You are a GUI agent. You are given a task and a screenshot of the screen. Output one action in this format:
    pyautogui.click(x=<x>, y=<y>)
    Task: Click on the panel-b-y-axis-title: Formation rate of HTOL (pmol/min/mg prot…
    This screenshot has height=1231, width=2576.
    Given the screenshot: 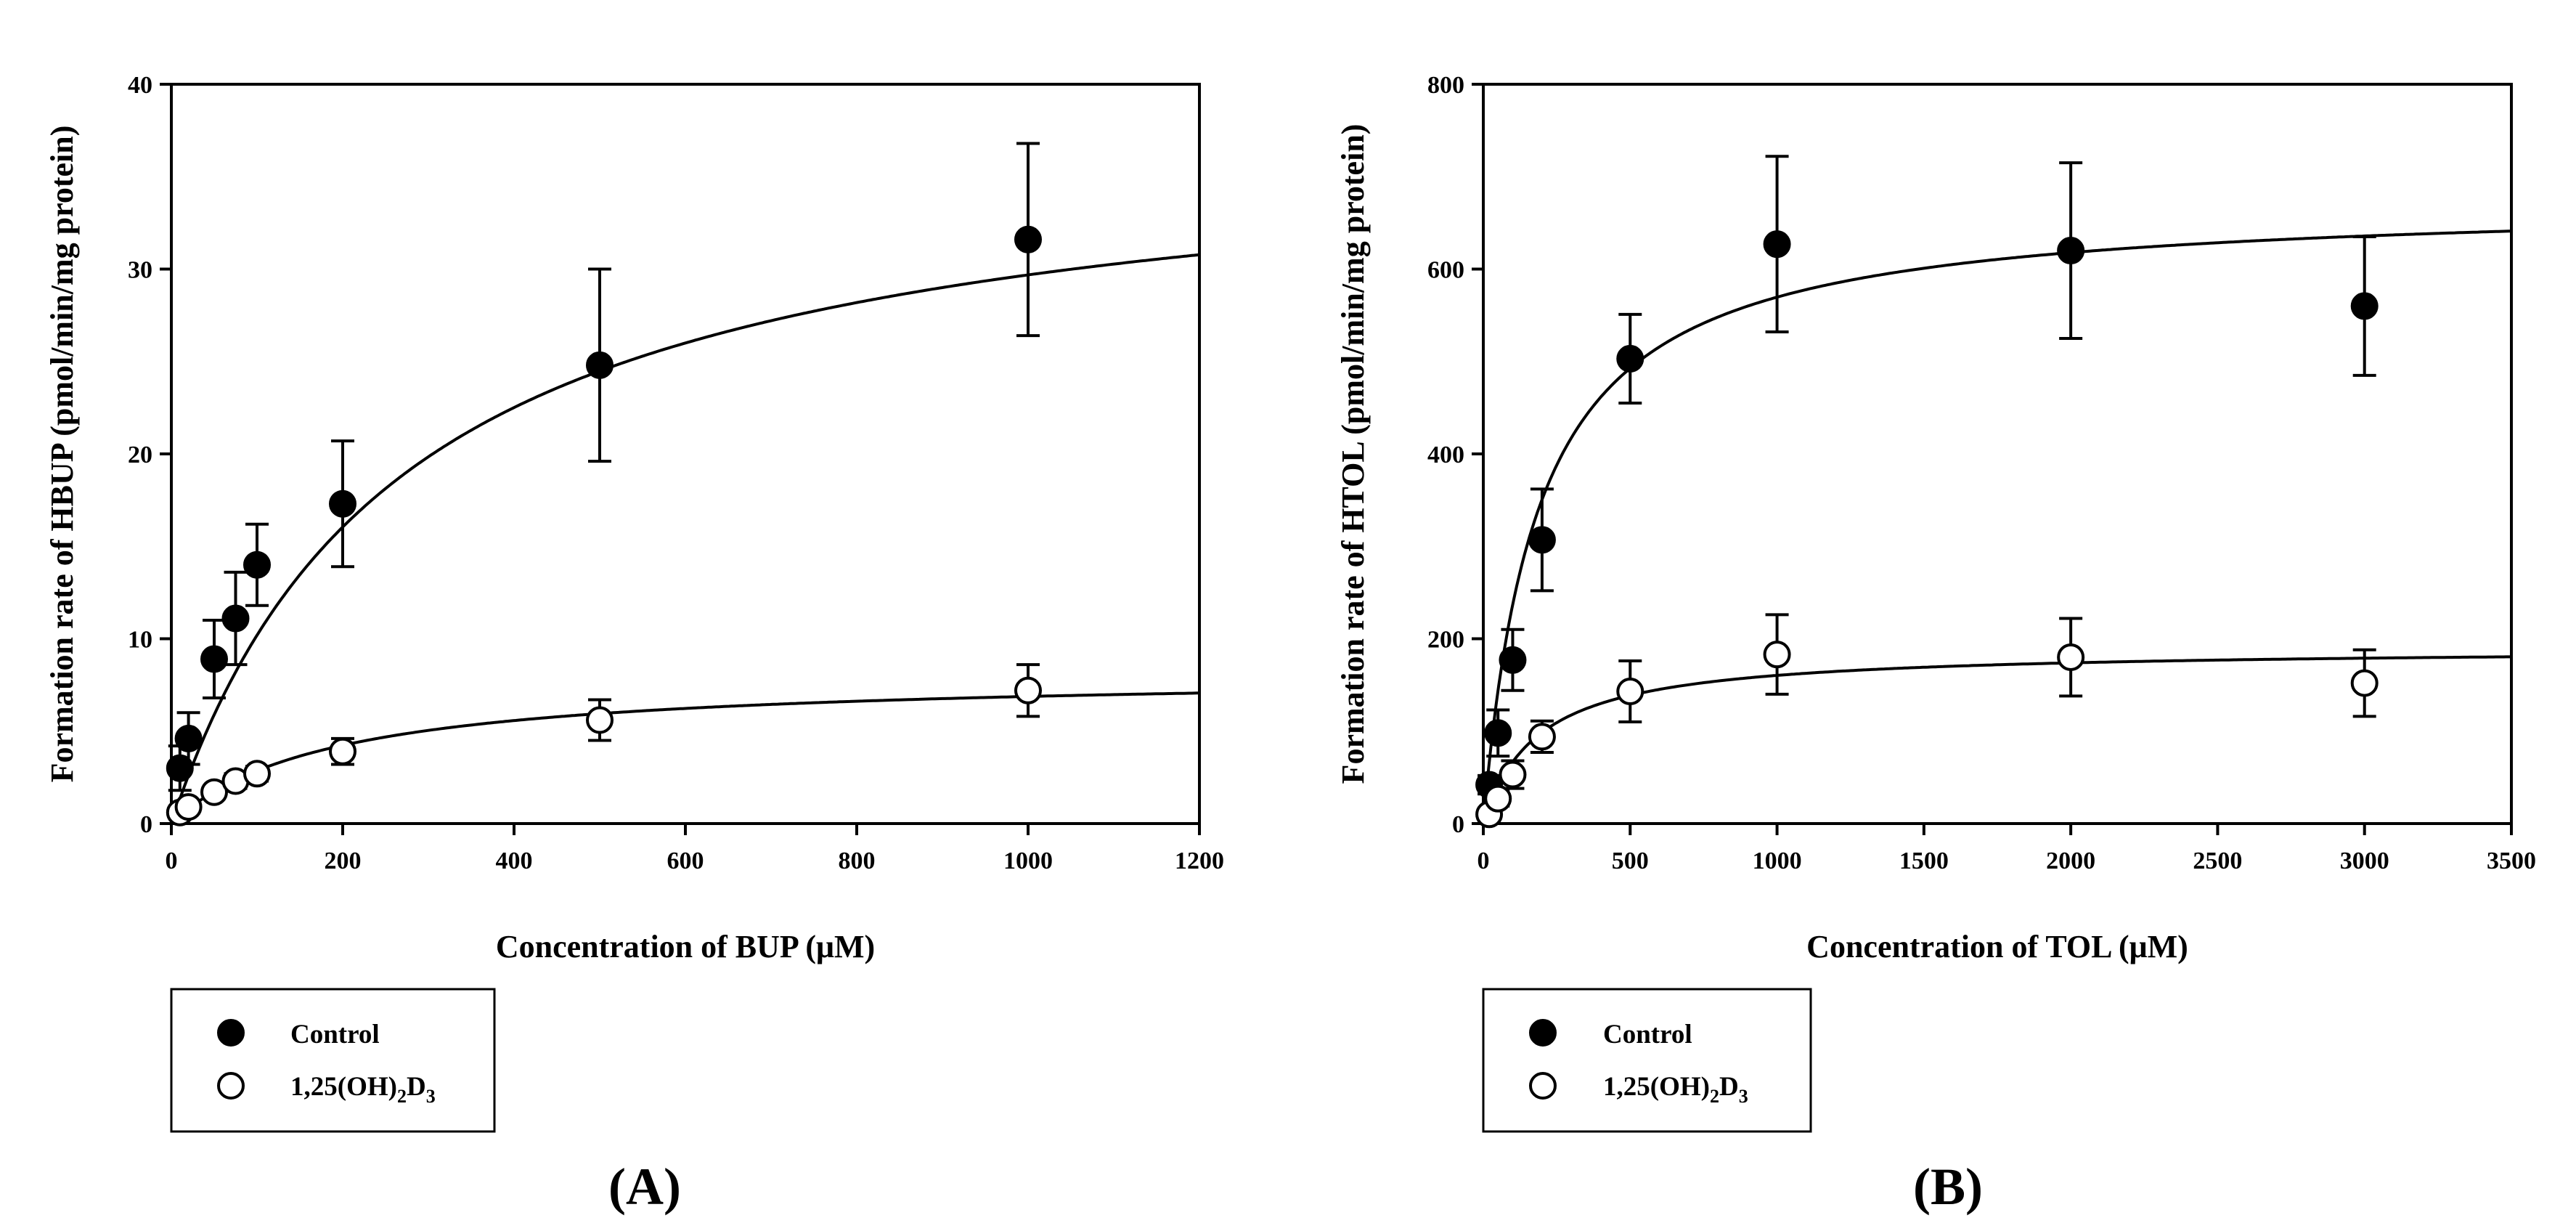 What is the action you would take?
    pyautogui.click(x=1353, y=454)
    